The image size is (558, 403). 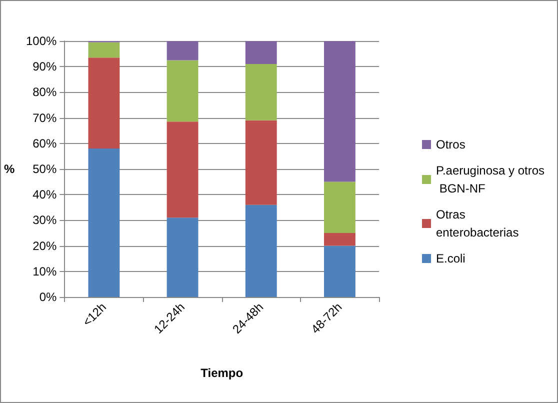 I want to click on y-tick-label: 10%, so click(x=44, y=271).